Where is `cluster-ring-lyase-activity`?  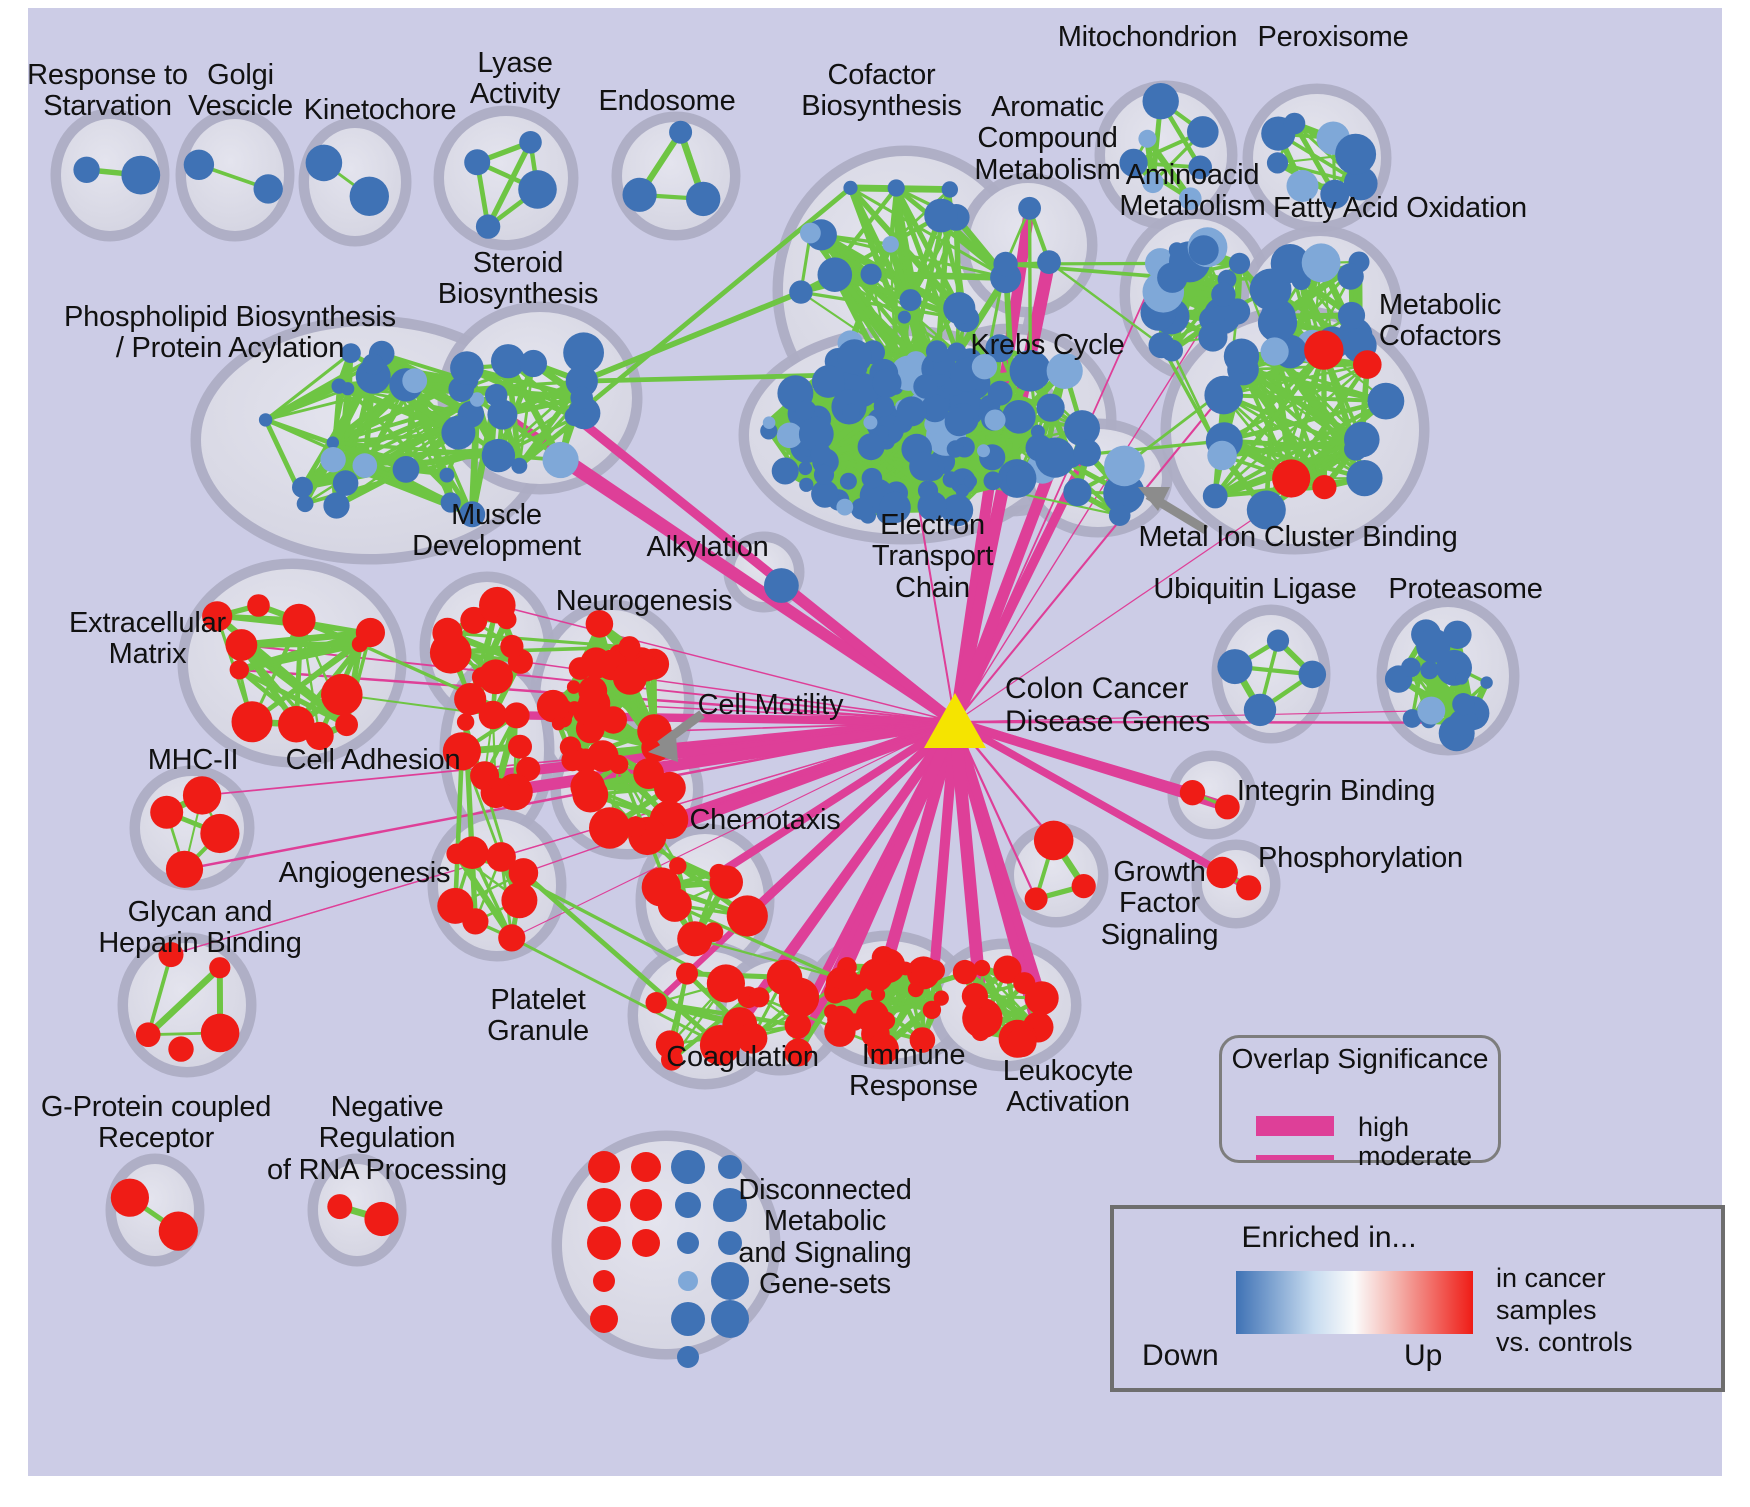
cluster-ring-lyase-activity is located at coordinates (506, 178).